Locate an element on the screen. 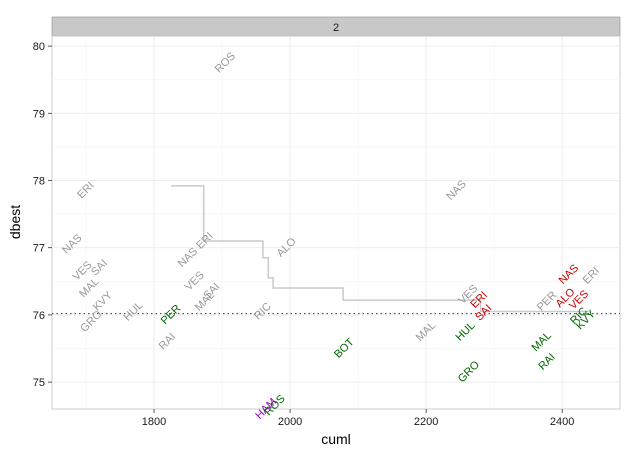 Image resolution: width=640 pixels, height=457 pixels. x-tick-label: 1800 is located at coordinates (154, 422).